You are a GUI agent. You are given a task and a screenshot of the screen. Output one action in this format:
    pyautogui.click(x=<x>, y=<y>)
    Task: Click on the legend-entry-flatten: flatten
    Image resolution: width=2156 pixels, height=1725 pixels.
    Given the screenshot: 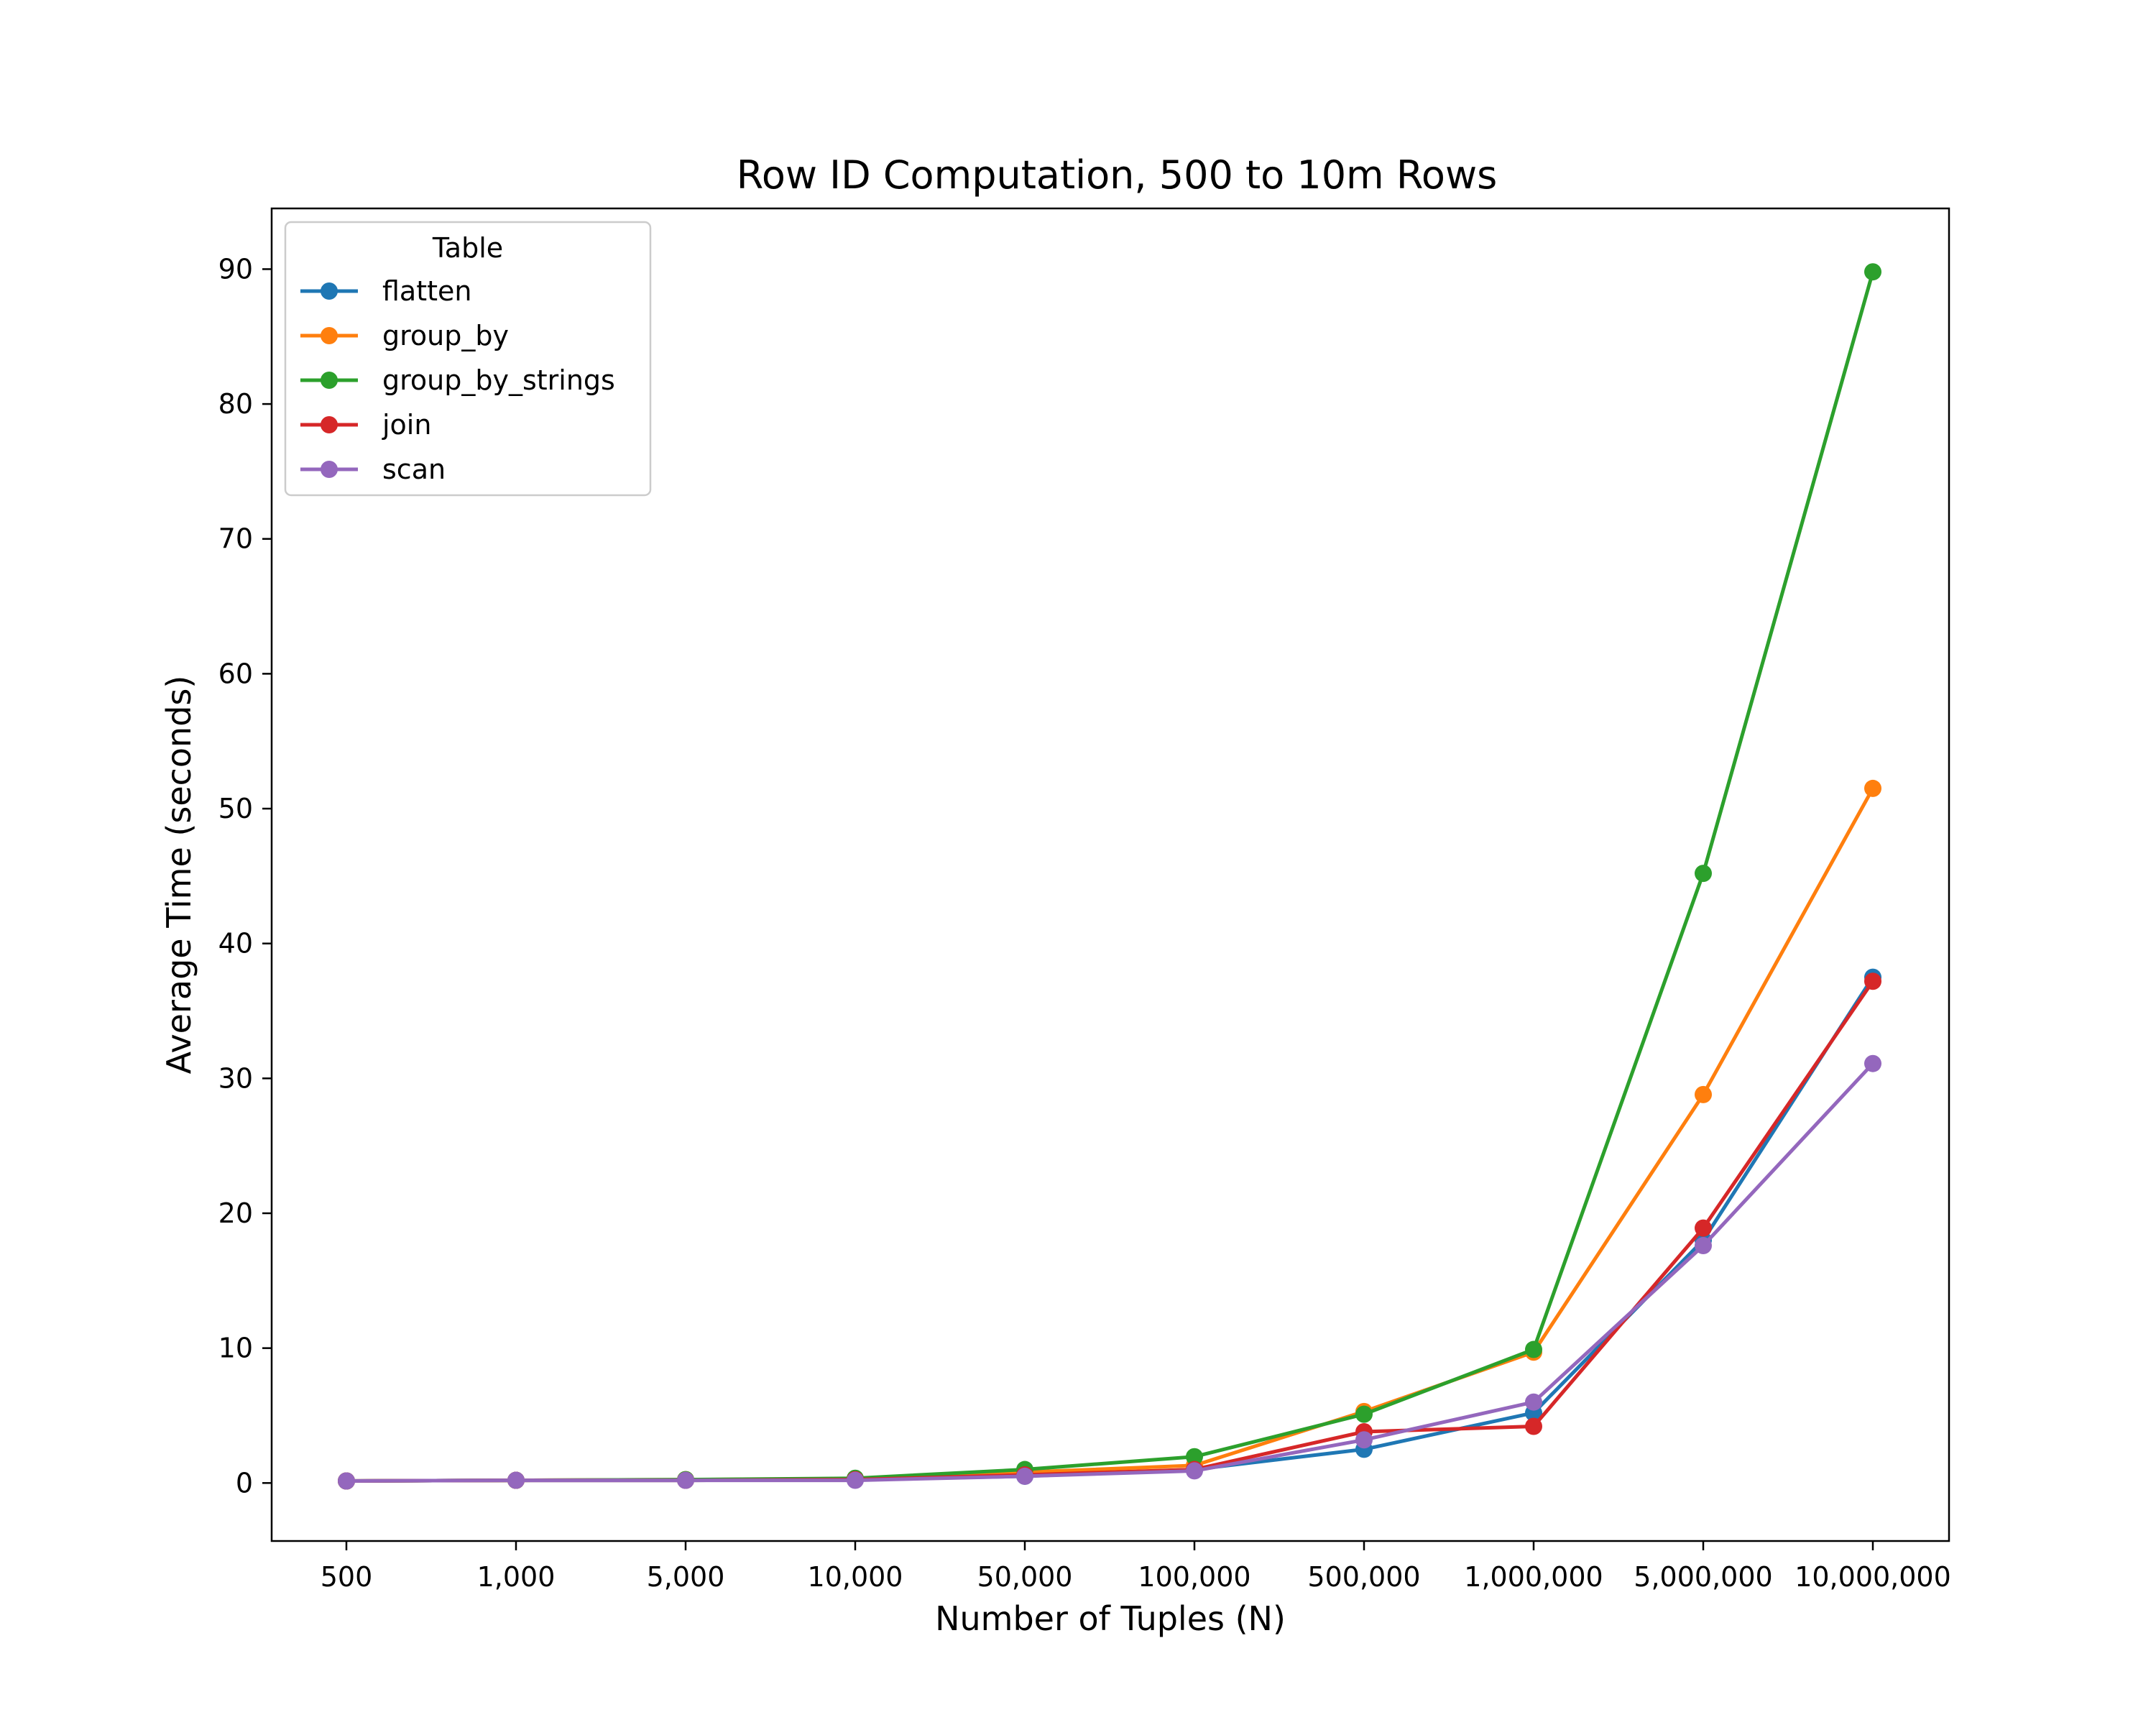 What is the action you would take?
    pyautogui.click(x=385, y=291)
    